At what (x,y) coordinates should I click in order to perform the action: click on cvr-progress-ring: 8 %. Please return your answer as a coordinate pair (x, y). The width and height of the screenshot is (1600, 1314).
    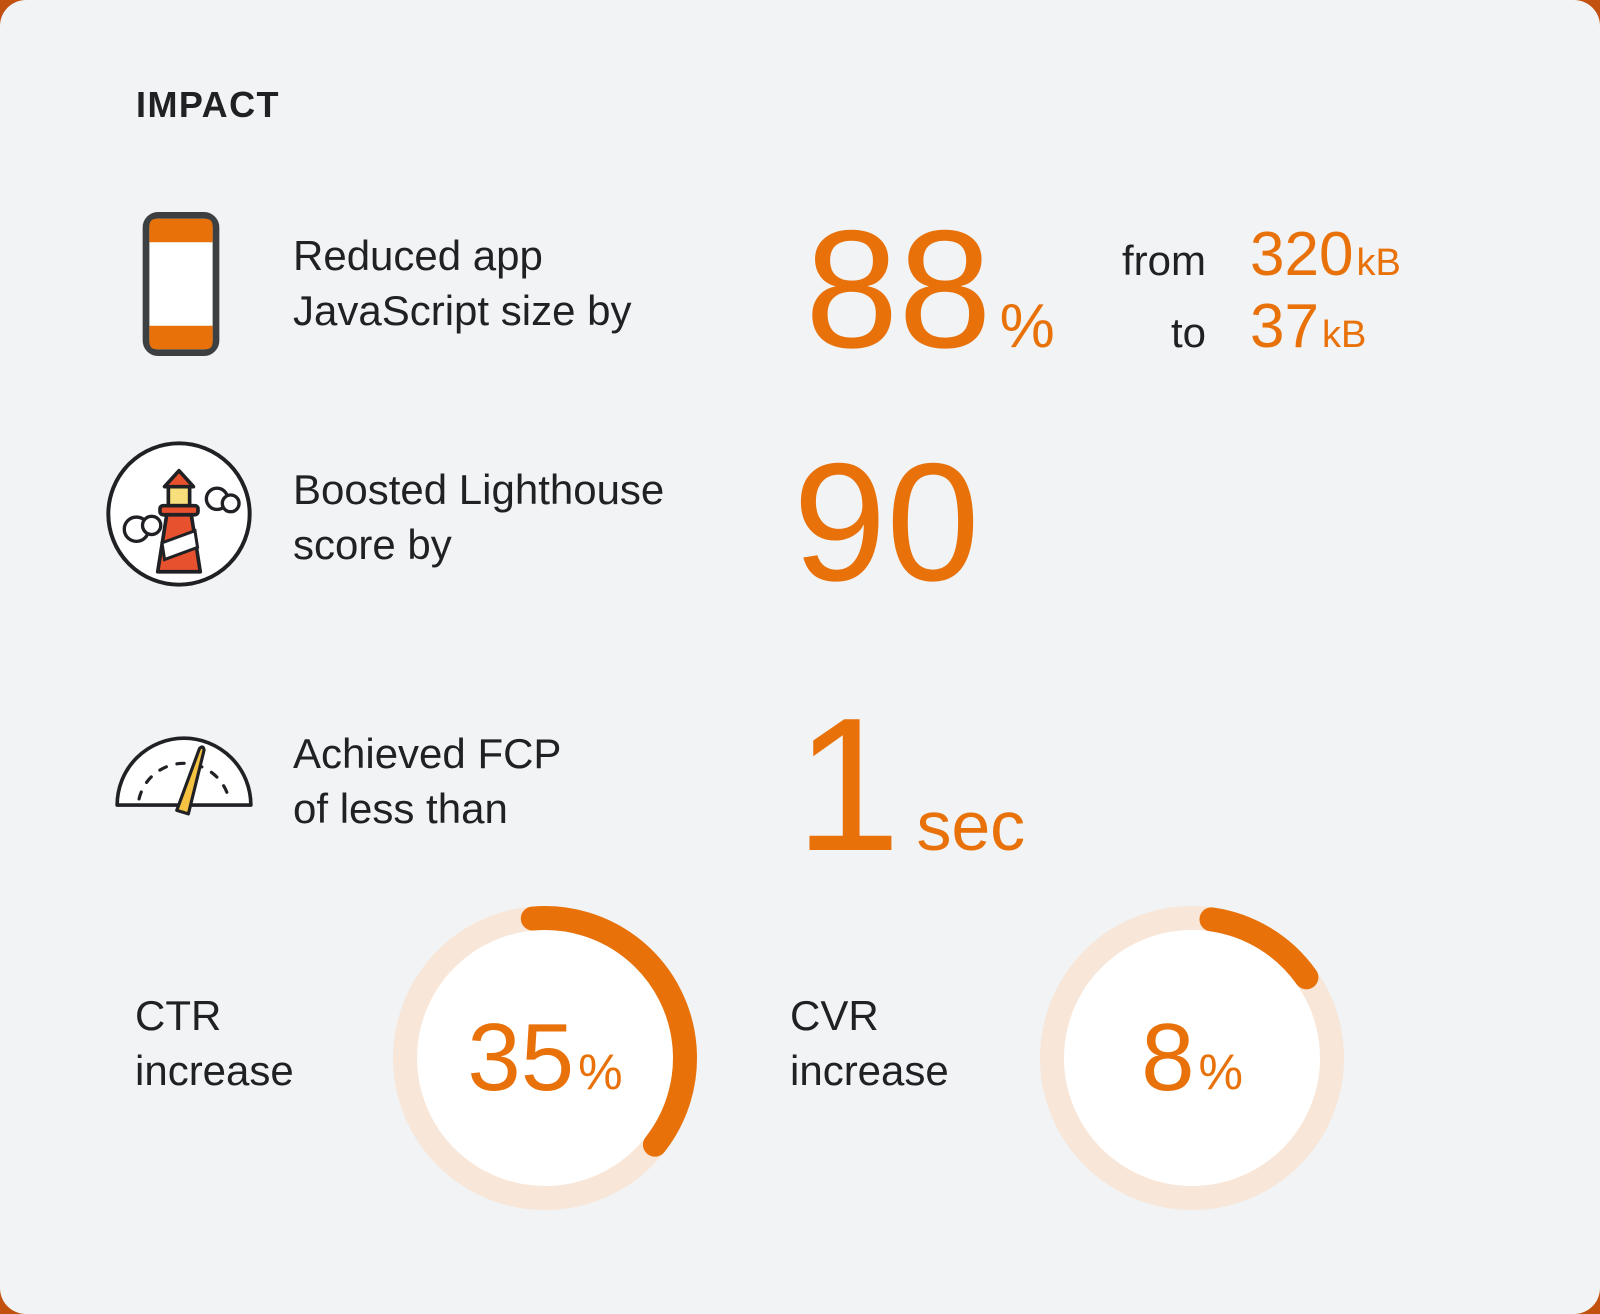
    Looking at the image, I should click on (1192, 1058).